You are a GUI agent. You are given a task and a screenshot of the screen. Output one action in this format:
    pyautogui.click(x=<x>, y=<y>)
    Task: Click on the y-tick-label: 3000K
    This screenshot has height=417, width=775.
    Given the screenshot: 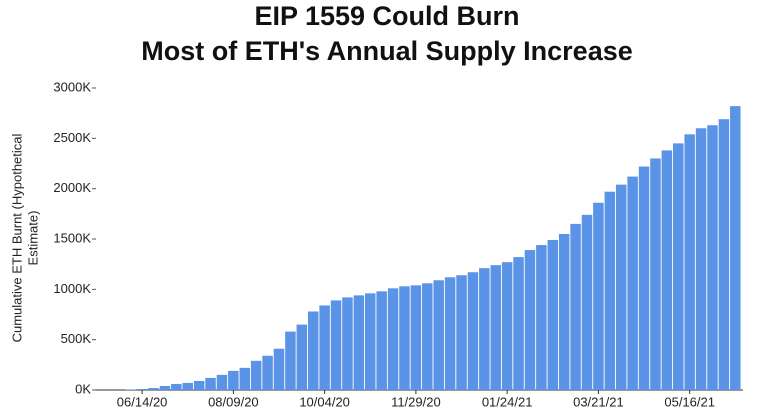 What is the action you would take?
    pyautogui.click(x=72, y=86)
    